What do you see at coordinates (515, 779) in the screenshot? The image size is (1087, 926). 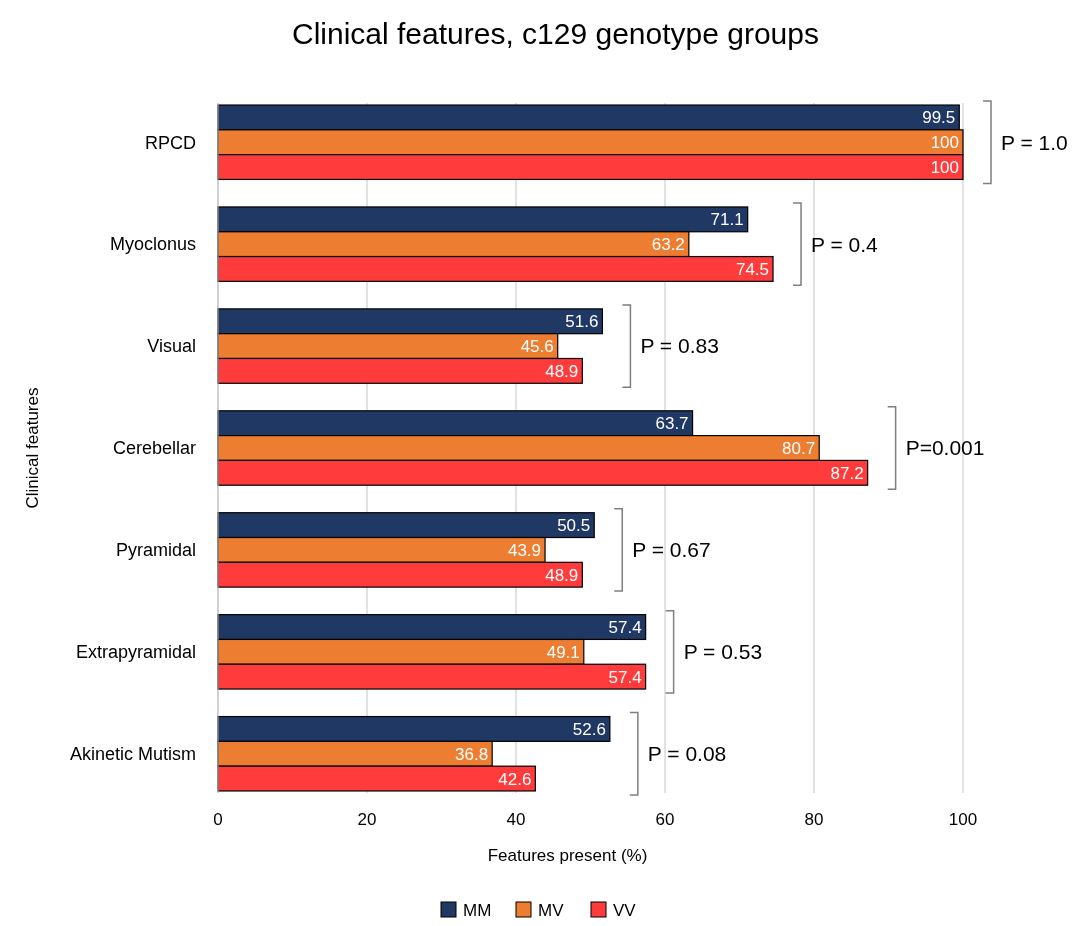 I see `data-label: 42.6` at bounding box center [515, 779].